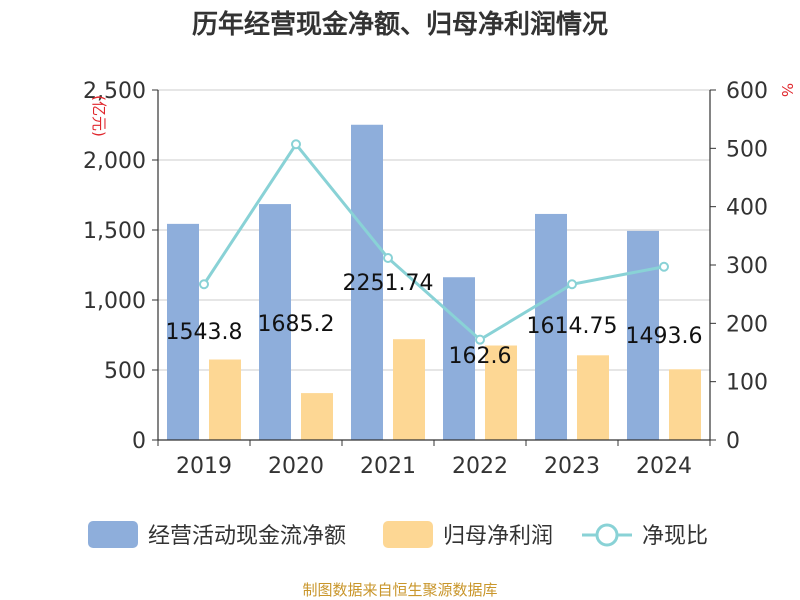  I want to click on legend-cashflow-label: 经营活动现金流净额, so click(247, 536).